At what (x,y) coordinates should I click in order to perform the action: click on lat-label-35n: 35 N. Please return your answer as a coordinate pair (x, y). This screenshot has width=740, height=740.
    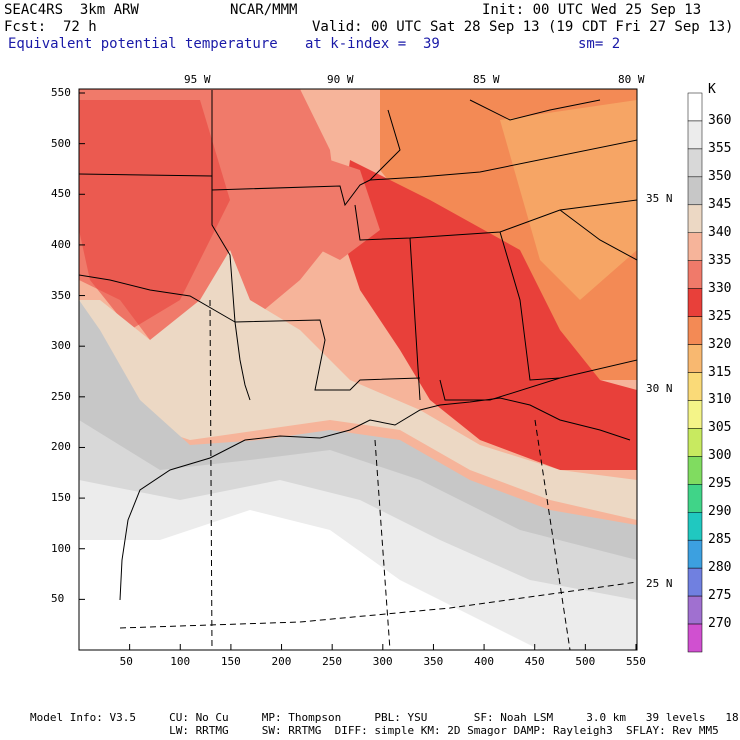
    Looking at the image, I should click on (659, 198).